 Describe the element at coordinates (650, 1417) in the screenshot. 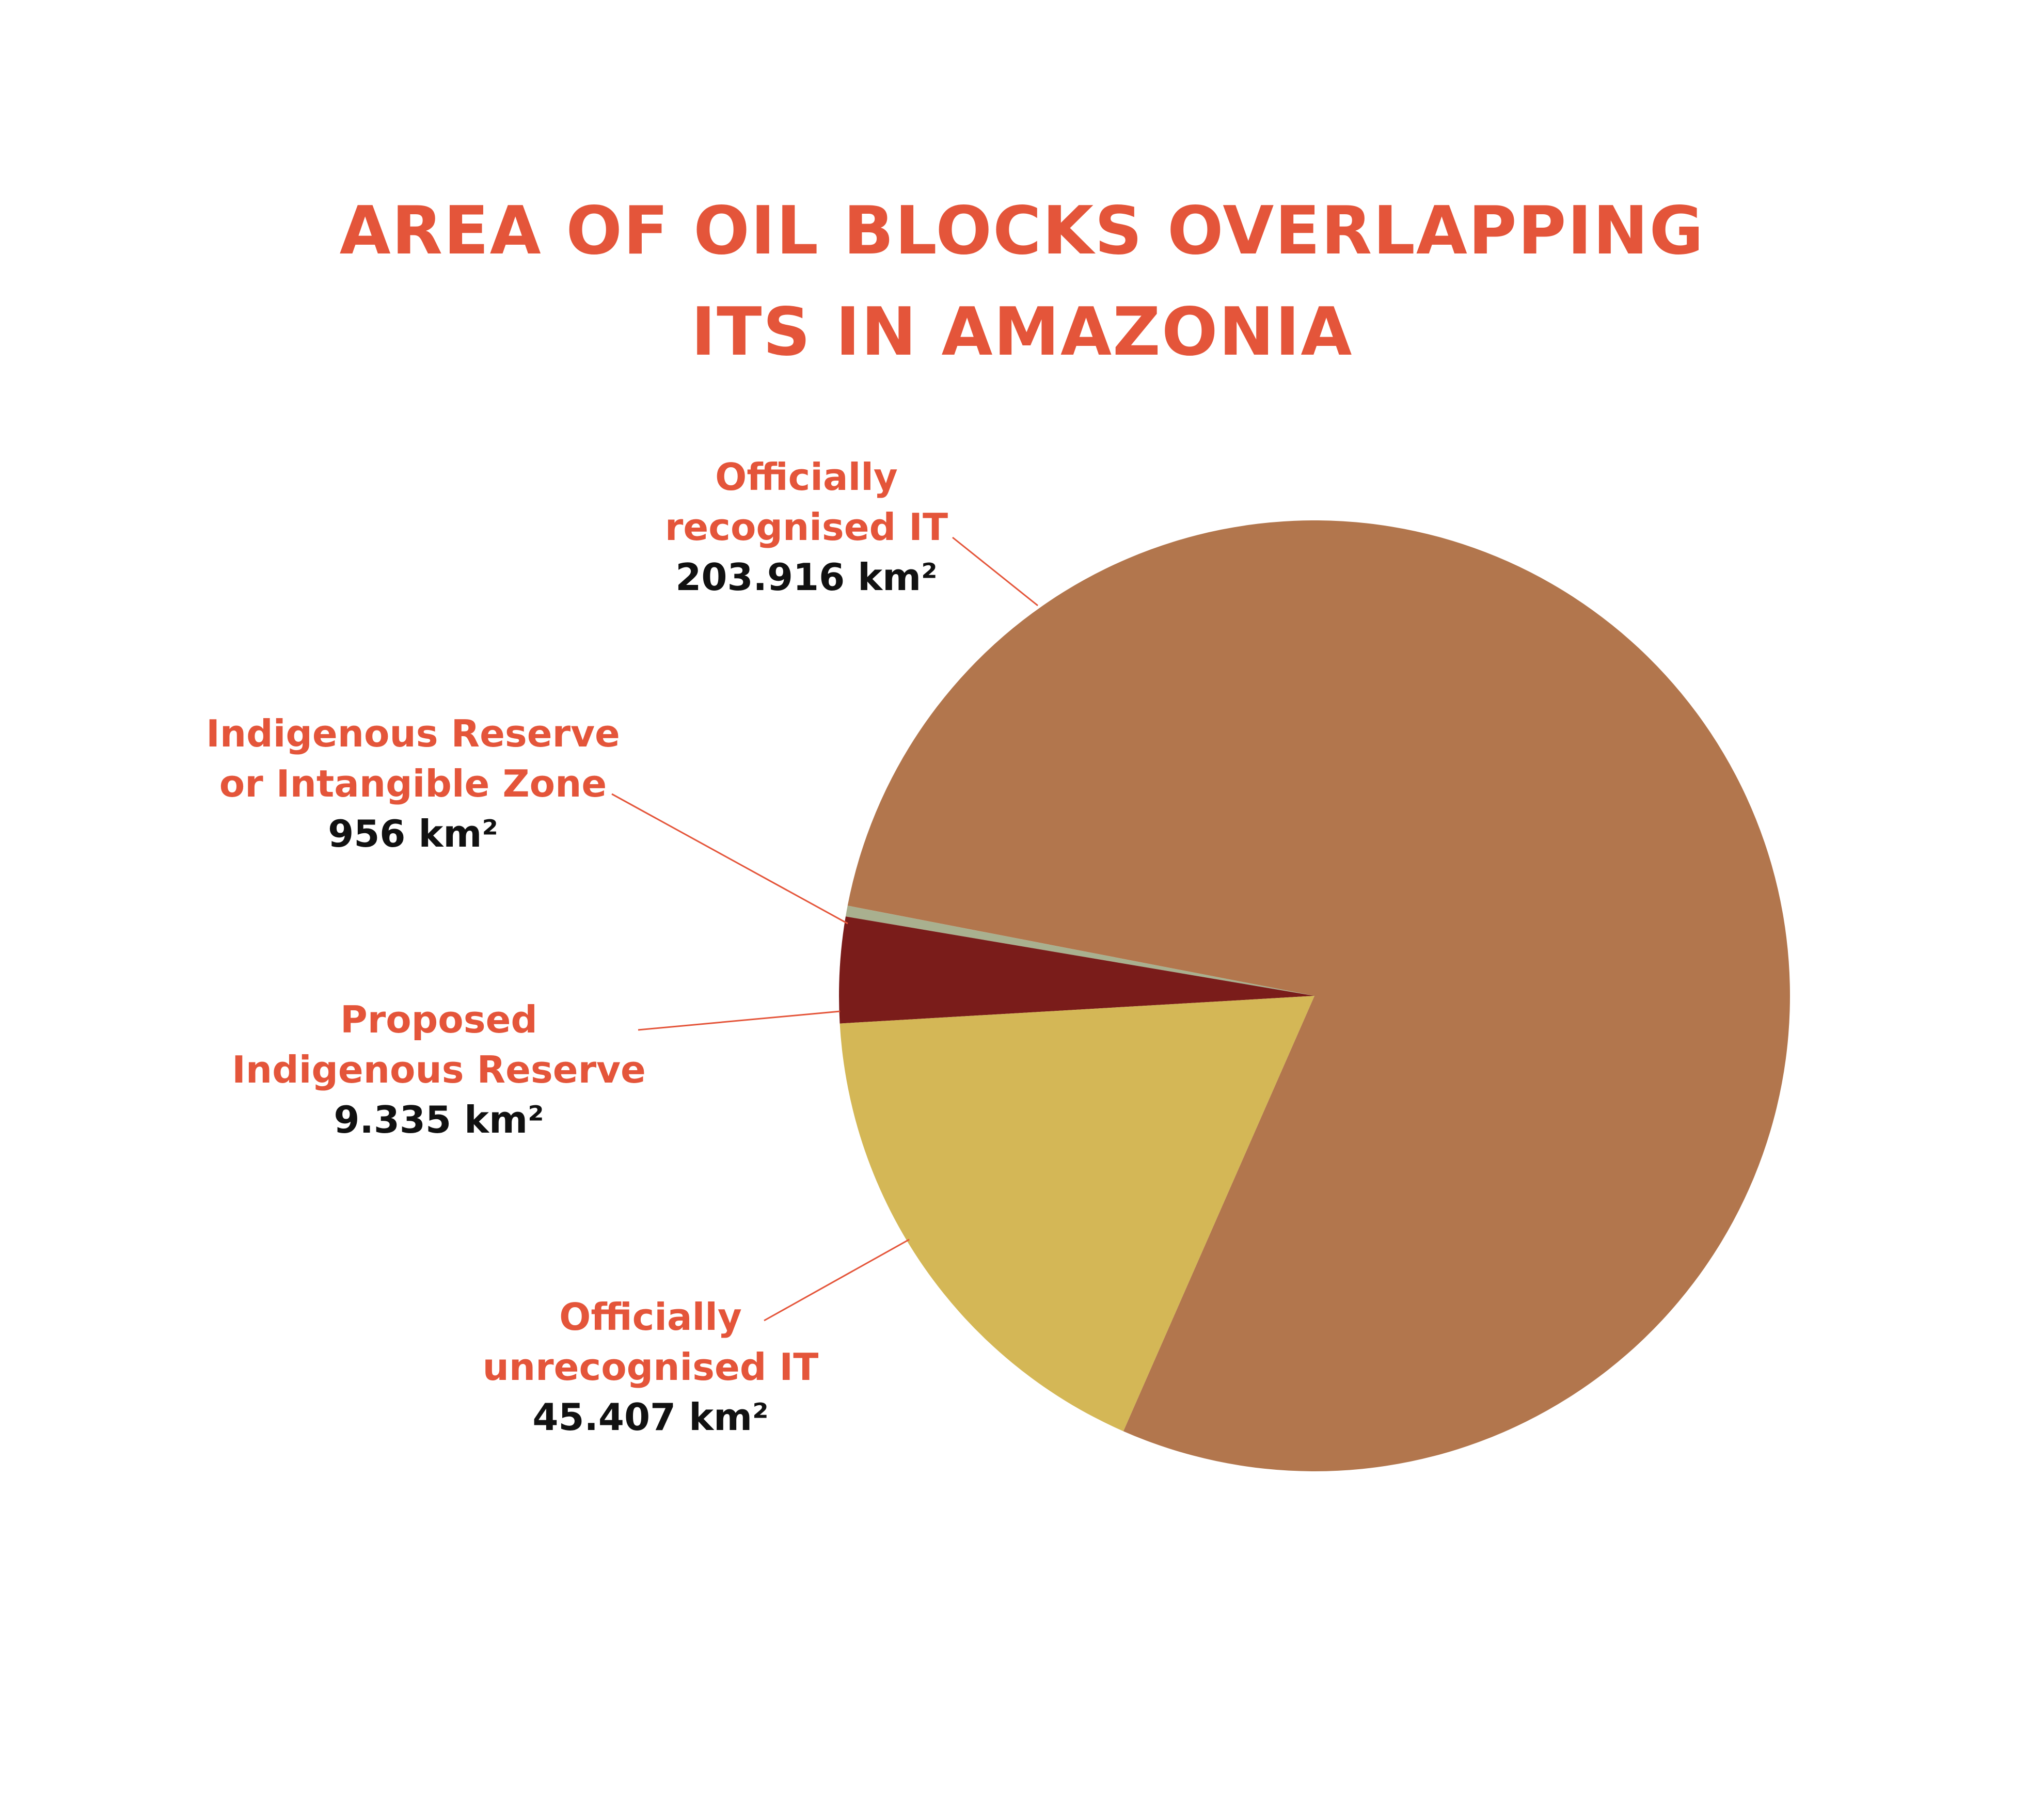

I see `value-label: 45.407 km²` at that location.